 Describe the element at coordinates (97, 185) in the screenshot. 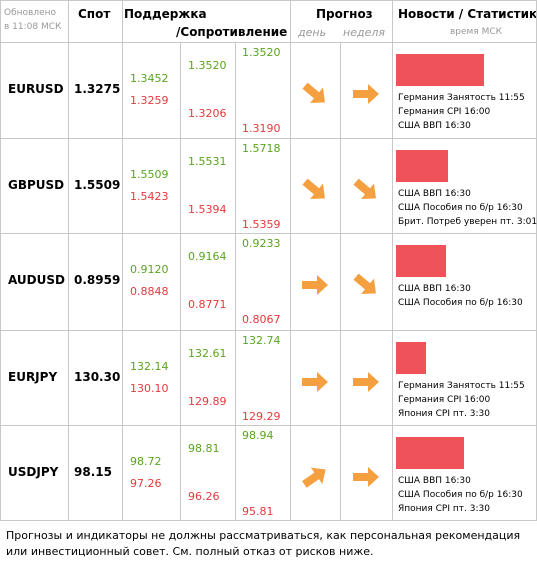

I see `spot: 1.5509` at that location.